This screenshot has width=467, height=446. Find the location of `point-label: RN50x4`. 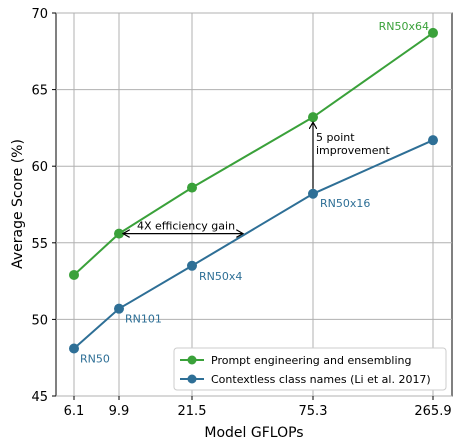

point-label: RN50x4 is located at coordinates (220, 276).